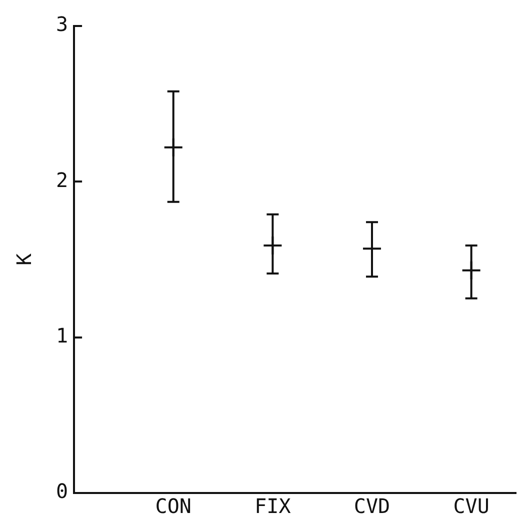 This screenshot has width=527, height=527. I want to click on x-tick-label: CVD, so click(372, 506).